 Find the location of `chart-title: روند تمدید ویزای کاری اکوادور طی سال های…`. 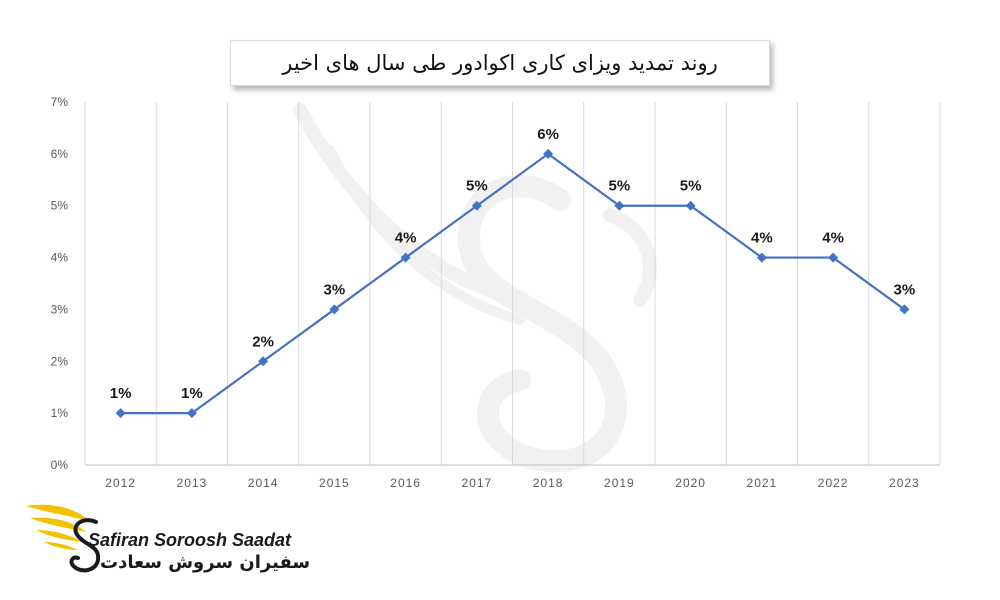

chart-title: روند تمدید ویزای کاری اکوادور طی سال های… is located at coordinates (500, 63).